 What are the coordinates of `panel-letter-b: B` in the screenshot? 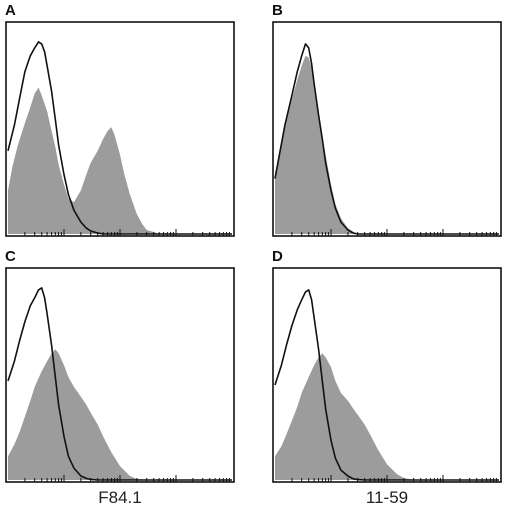 It's located at (277, 10).